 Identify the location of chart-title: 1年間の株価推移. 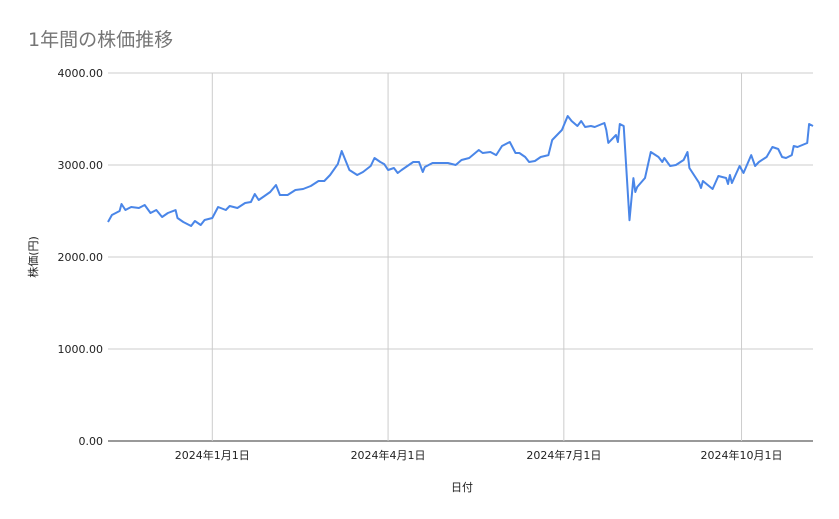
(100, 40).